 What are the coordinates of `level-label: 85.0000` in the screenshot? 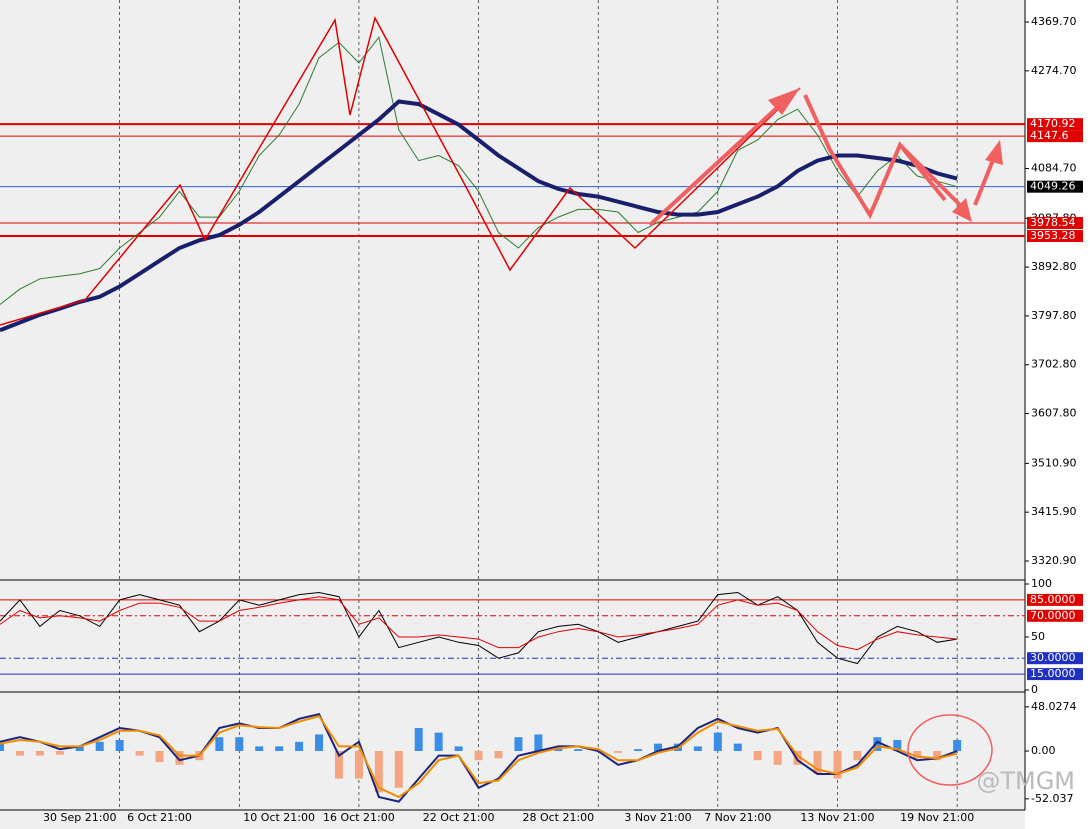 It's located at (1053, 599).